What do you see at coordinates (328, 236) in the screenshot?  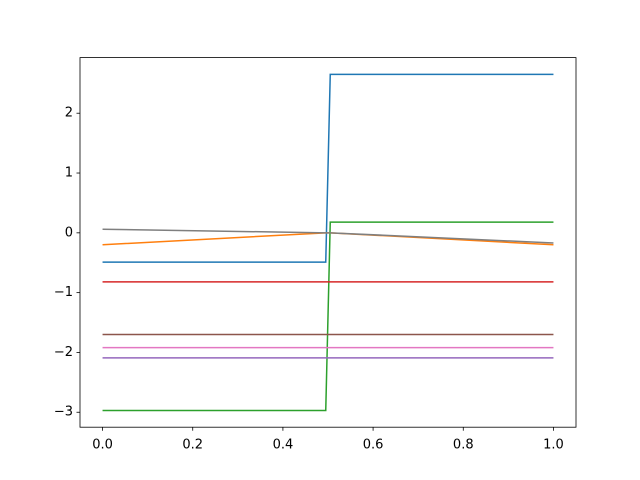 I see `line-series` at bounding box center [328, 236].